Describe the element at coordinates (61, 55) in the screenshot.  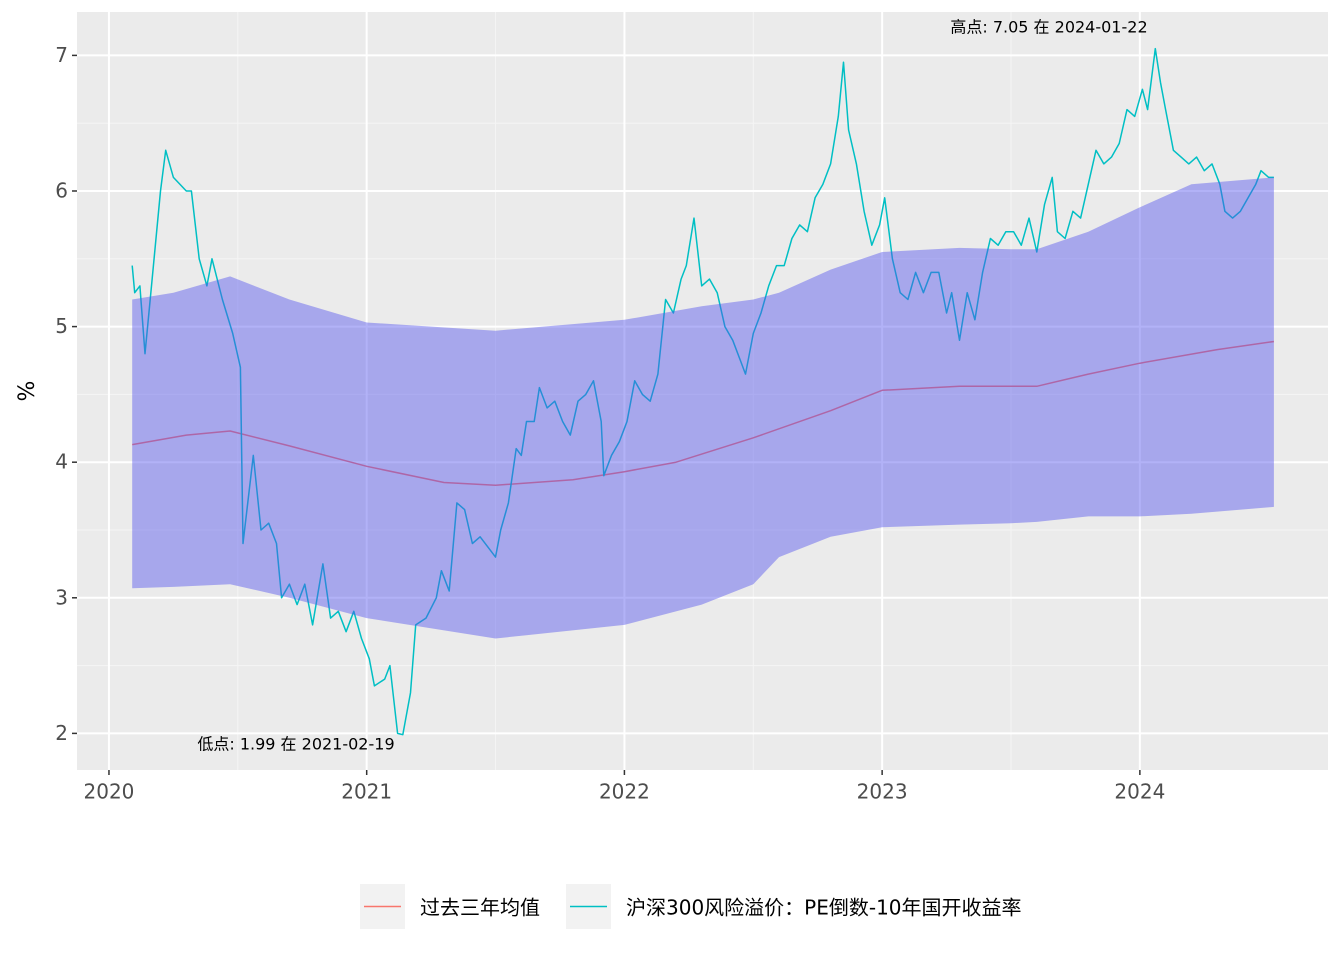
I see `y-tick-label: 7` at that location.